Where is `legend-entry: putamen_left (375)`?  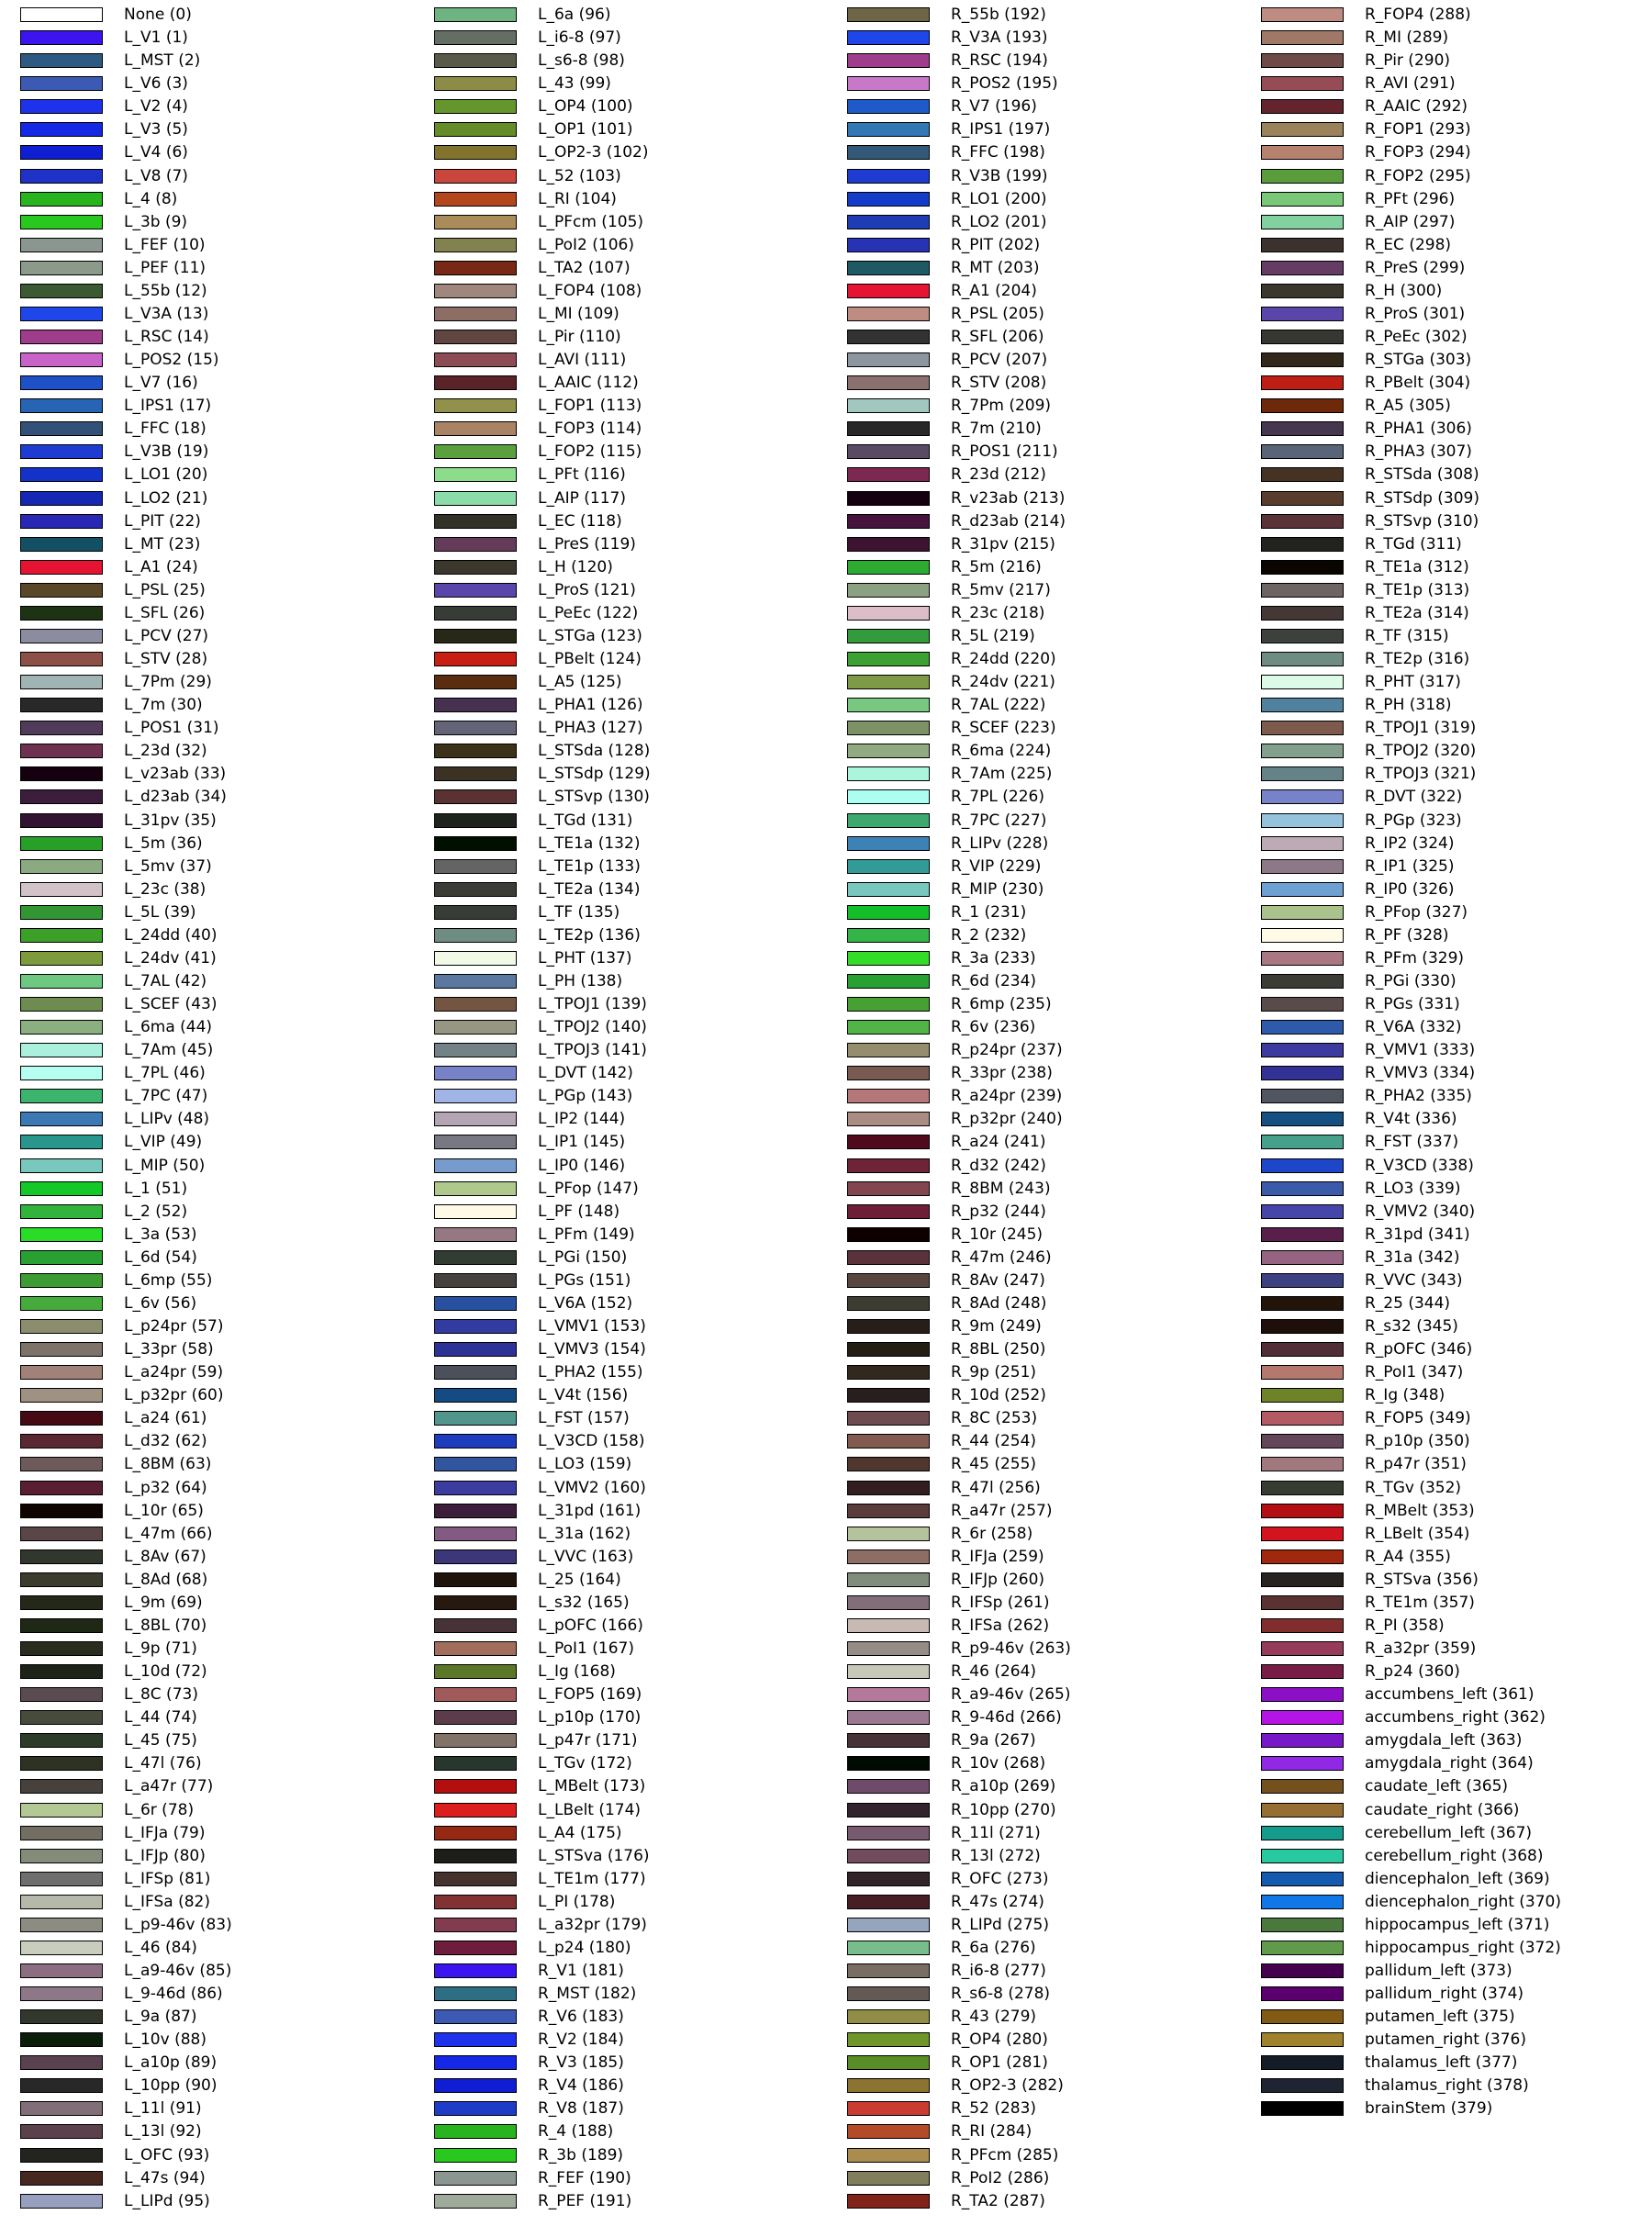 legend-entry: putamen_left (375) is located at coordinates (1388, 2017).